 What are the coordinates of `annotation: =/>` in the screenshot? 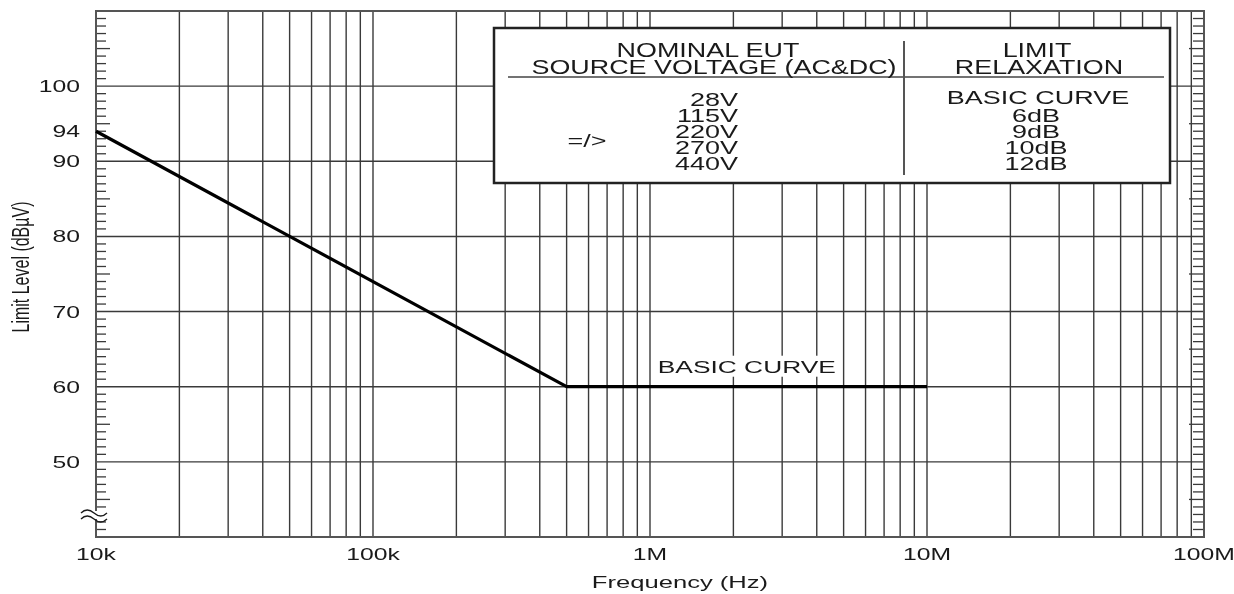 It's located at (587, 140).